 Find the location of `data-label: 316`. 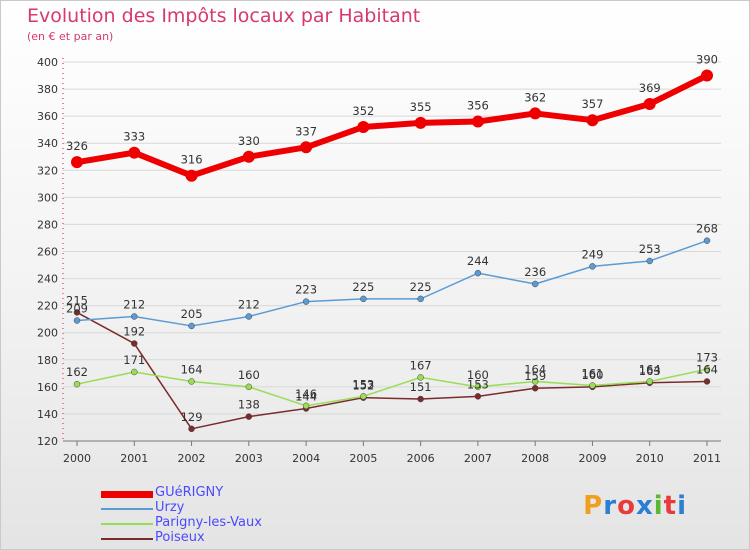

data-label: 316 is located at coordinates (192, 160).